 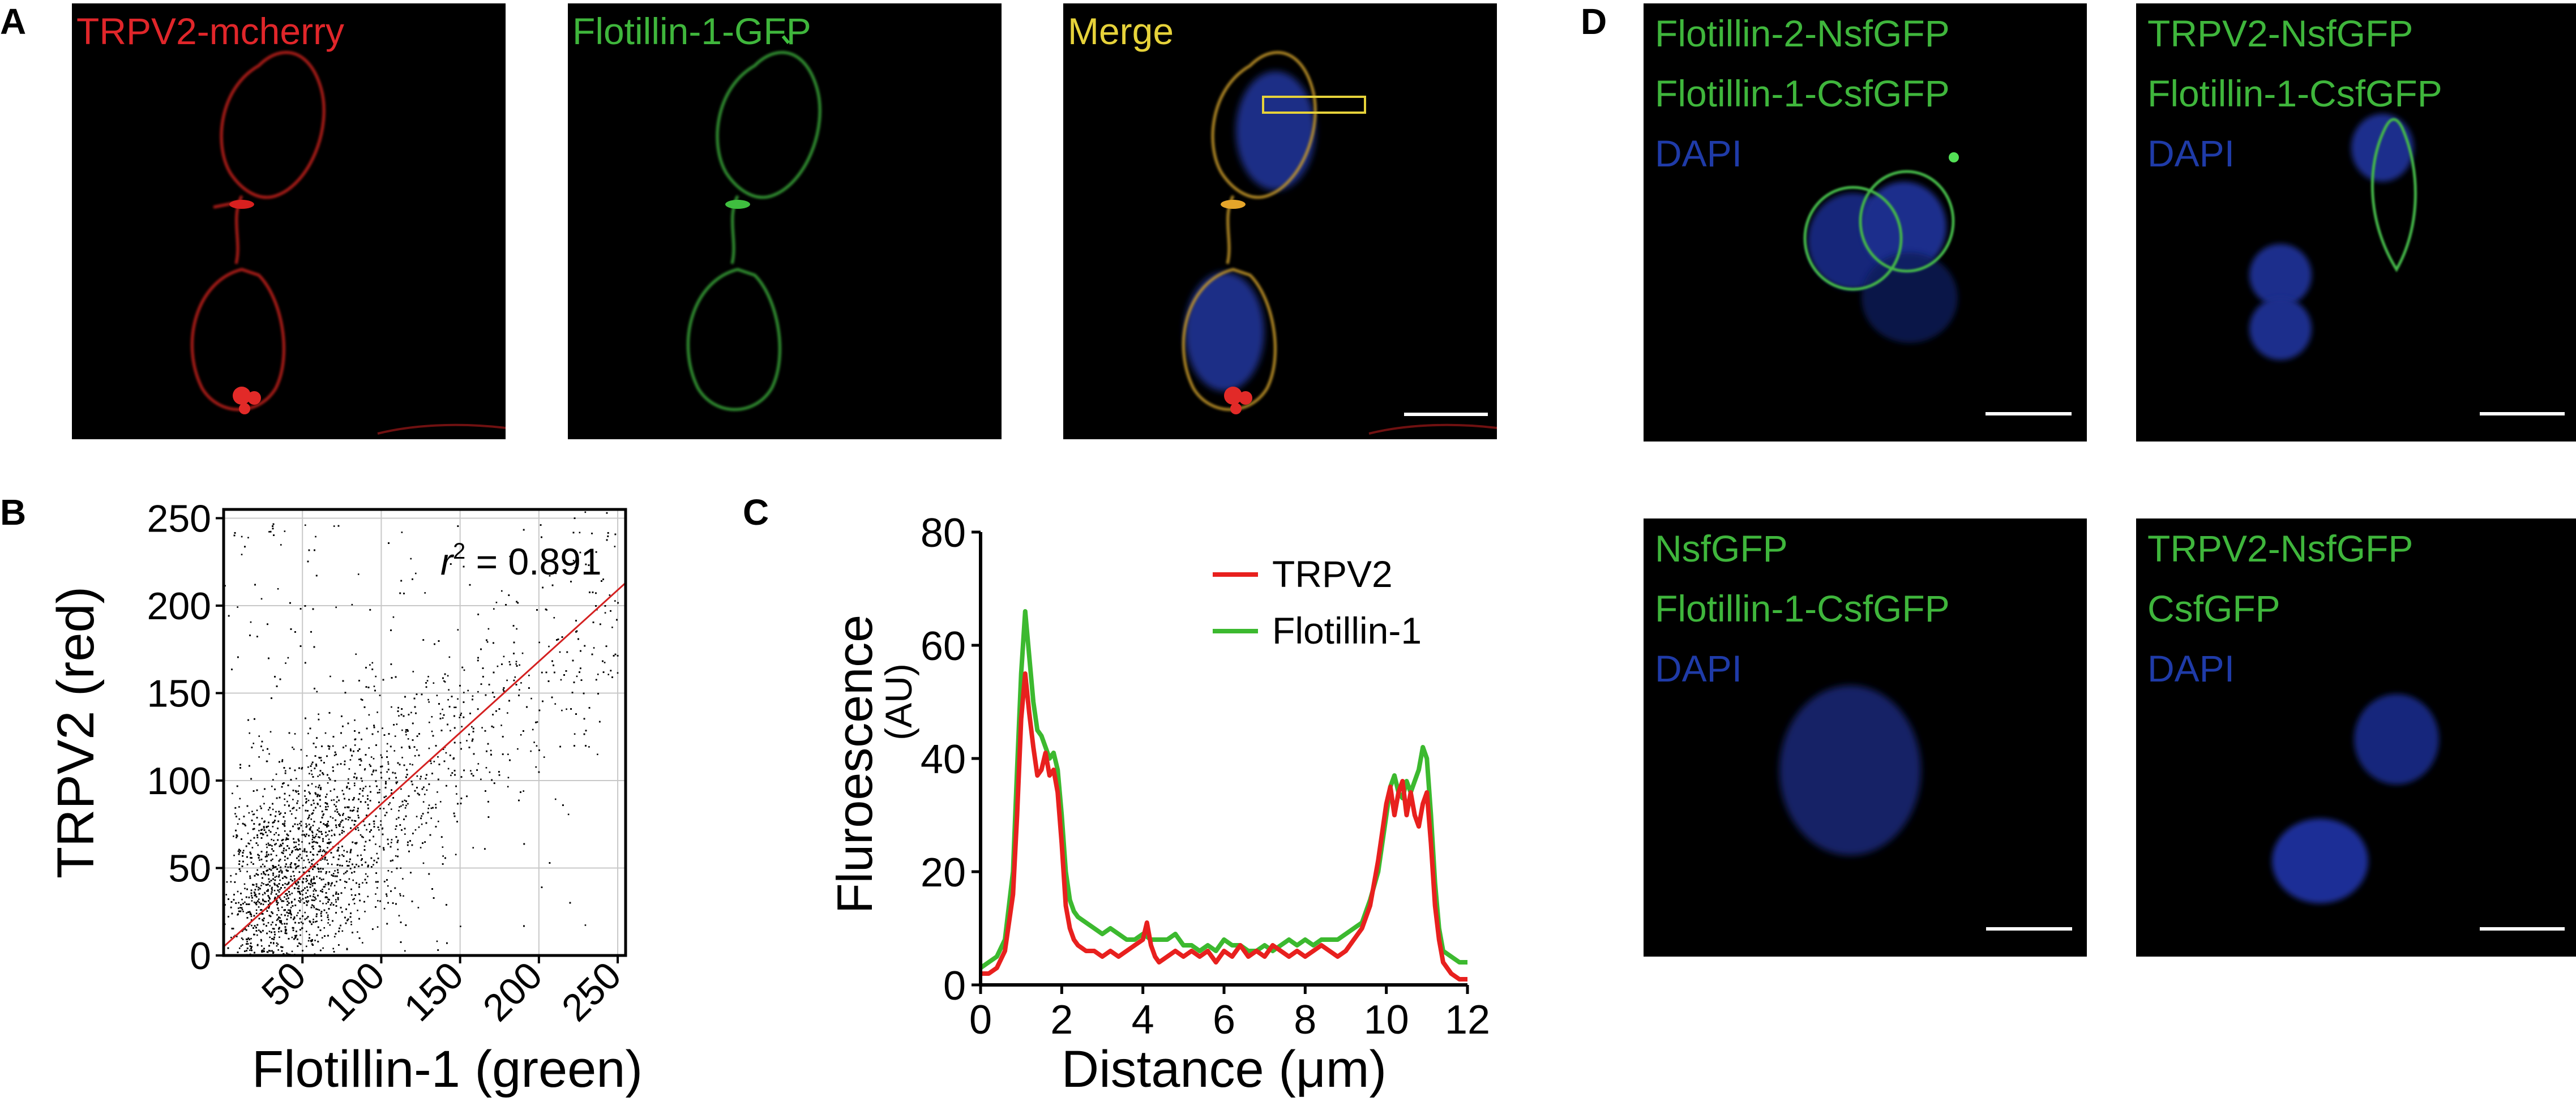 What do you see at coordinates (1850, 770) in the screenshot?
I see `cell-image-d3` at bounding box center [1850, 770].